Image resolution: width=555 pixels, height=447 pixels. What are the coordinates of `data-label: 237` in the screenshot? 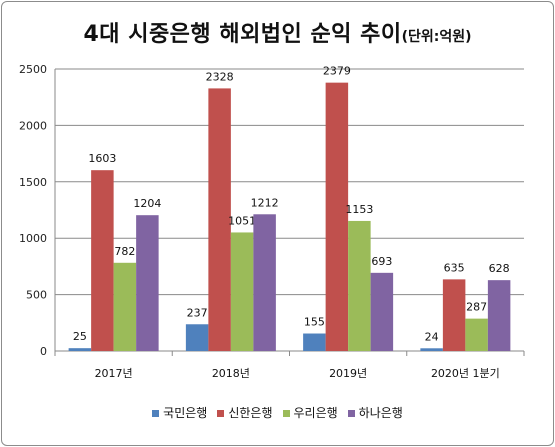 It's located at (197, 312).